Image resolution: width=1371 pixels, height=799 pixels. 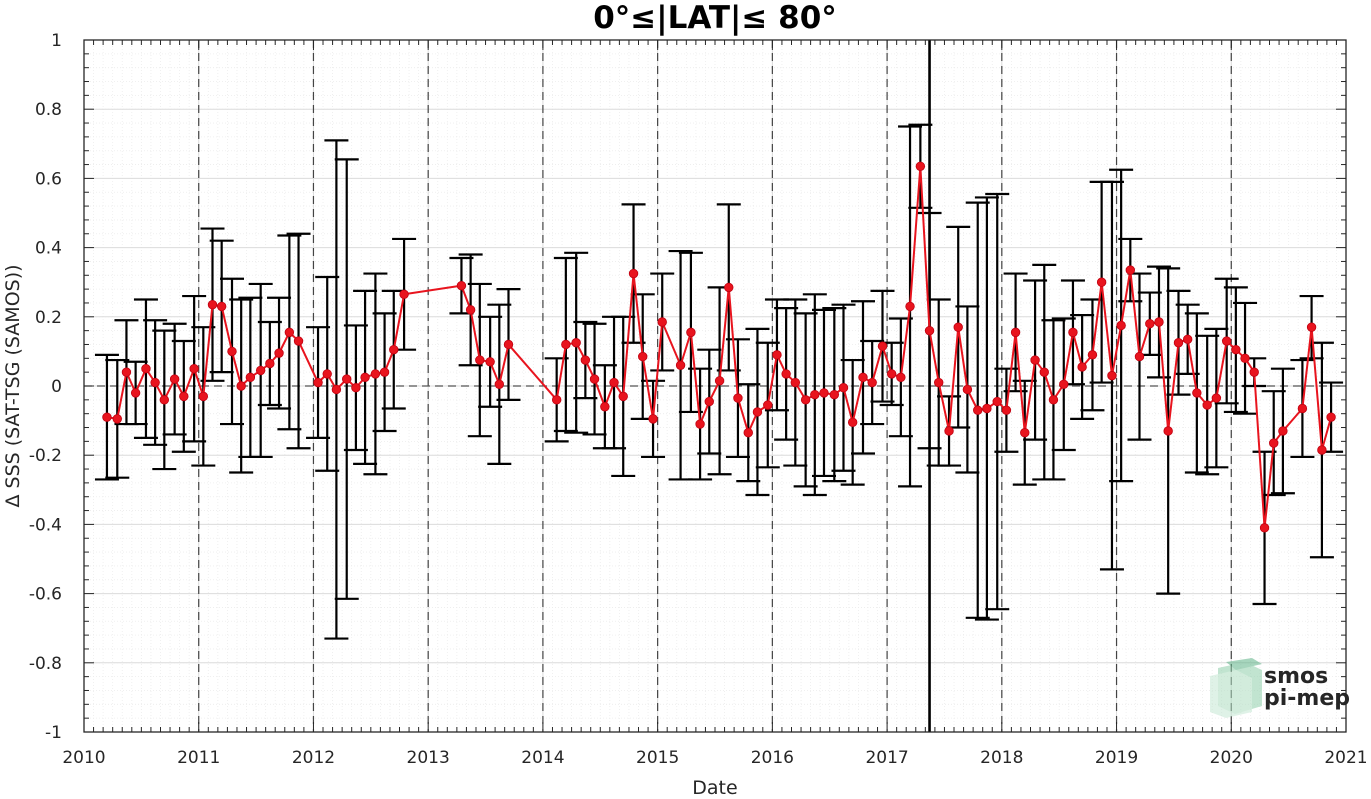 What do you see at coordinates (886, 758) in the screenshot?
I see `x-tick-label: 2017` at bounding box center [886, 758].